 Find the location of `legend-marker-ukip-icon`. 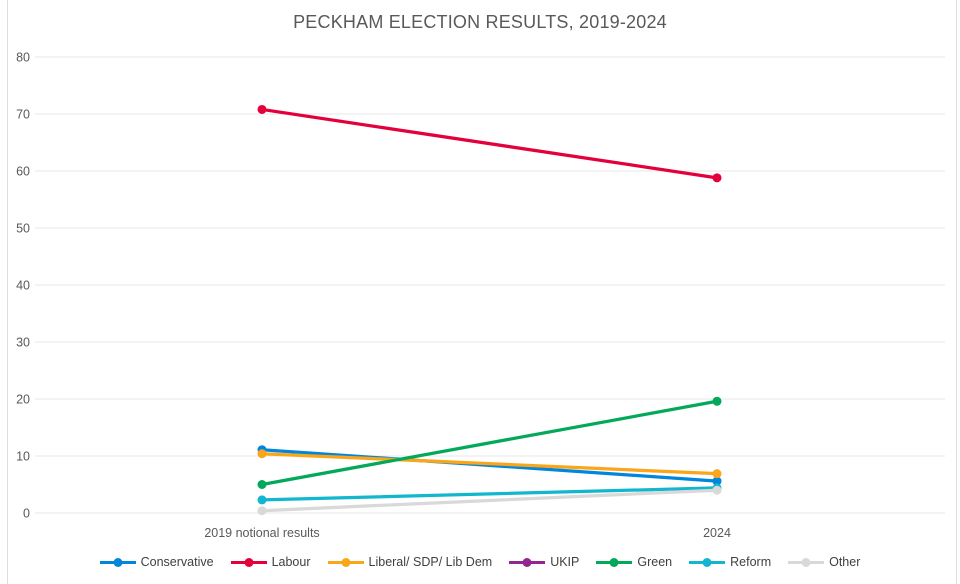

legend-marker-ukip-icon is located at coordinates (527, 562).